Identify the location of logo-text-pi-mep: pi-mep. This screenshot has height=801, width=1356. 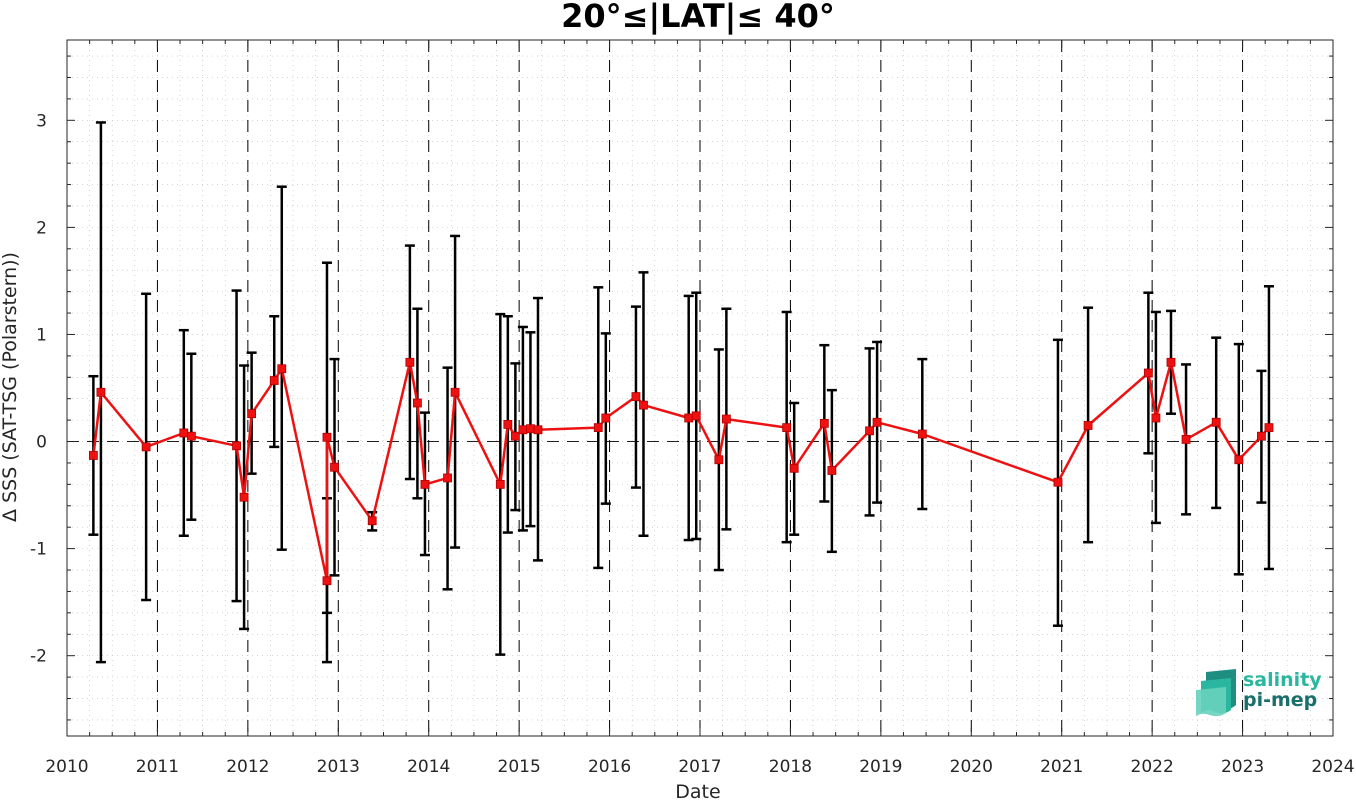
(1280, 700).